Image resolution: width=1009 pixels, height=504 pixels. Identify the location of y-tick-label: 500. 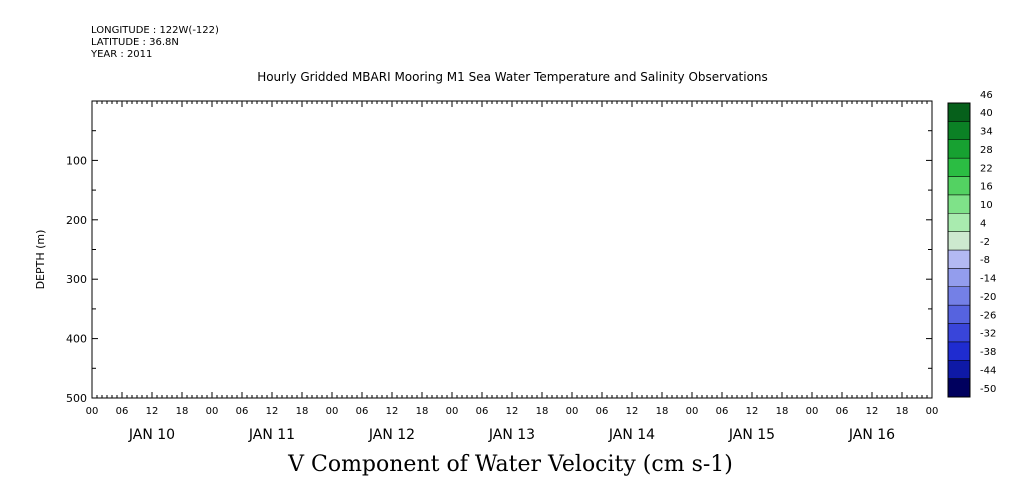
(76, 398).